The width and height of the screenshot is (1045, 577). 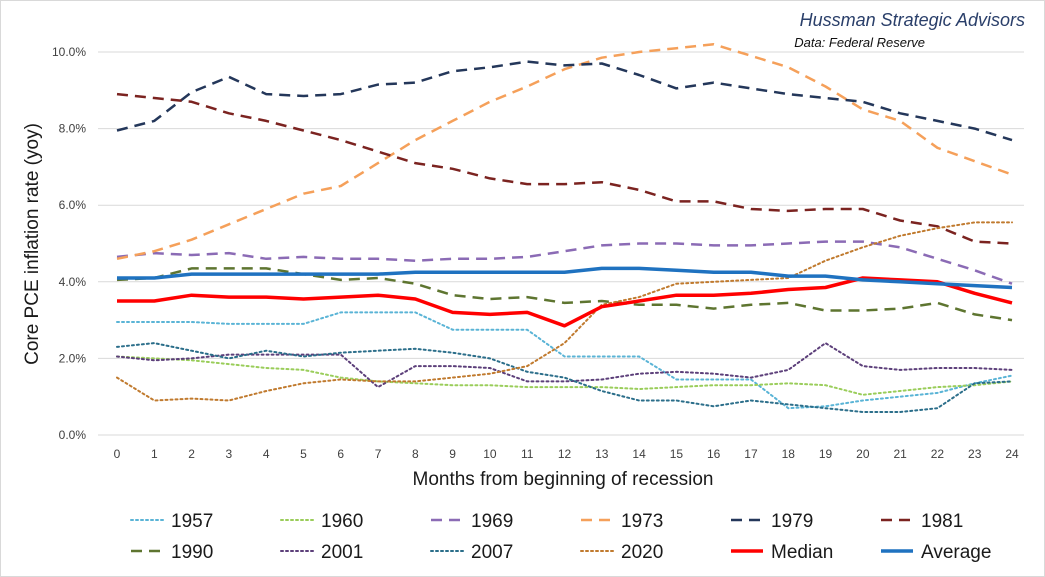 I want to click on x-tick-label: 24, so click(x=1012, y=454).